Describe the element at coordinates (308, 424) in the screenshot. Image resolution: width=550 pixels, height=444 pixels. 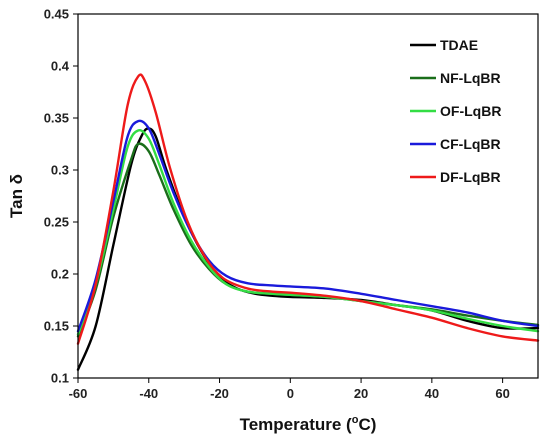
I see `x-axis-title: Temperature (oC)` at that location.